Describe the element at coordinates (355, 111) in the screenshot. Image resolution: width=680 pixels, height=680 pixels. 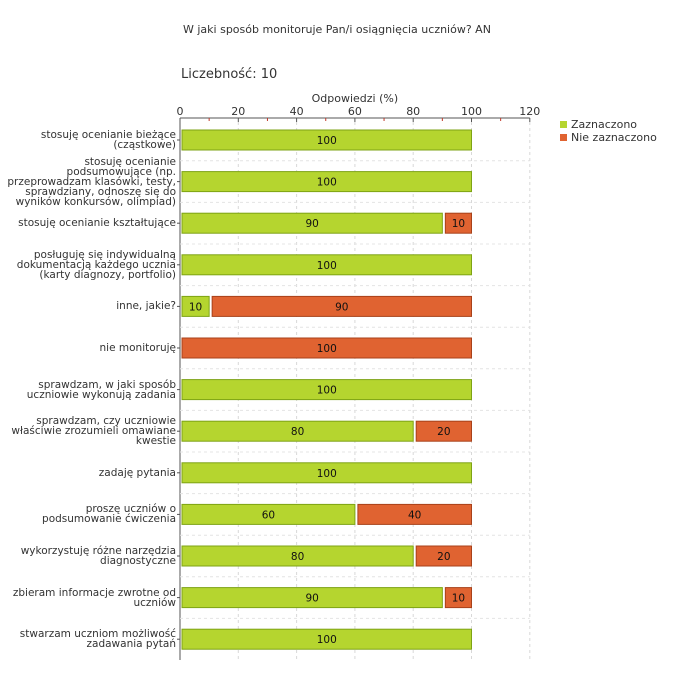
I see `x-tick-label: 60` at that location.